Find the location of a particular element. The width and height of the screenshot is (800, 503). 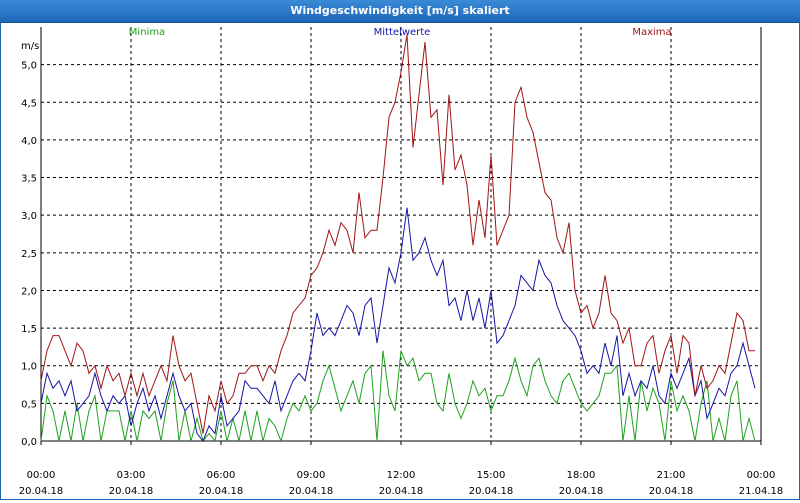

y-tick-label: 3,0 is located at coordinates (29, 216).